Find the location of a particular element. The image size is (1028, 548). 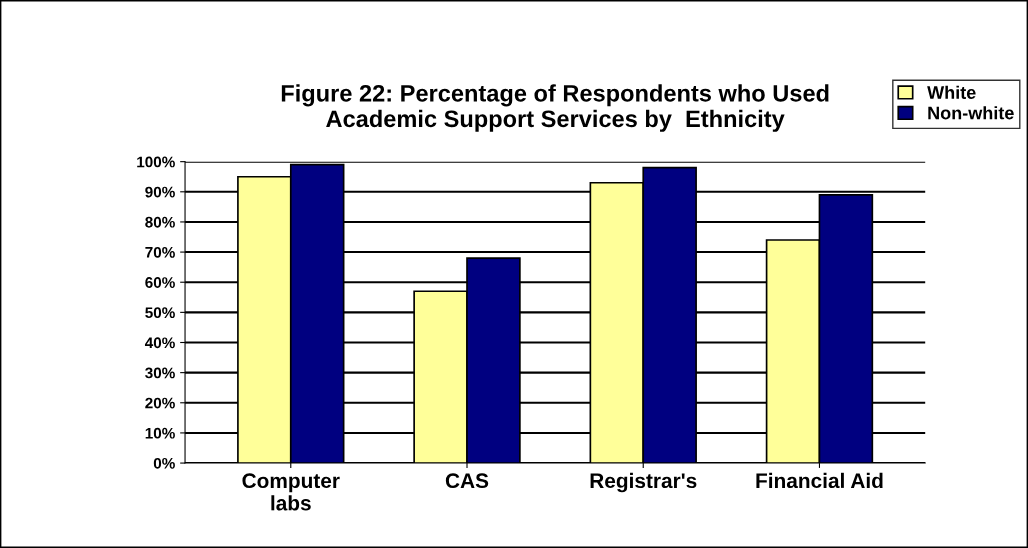

legend-label: Non-white is located at coordinates (971, 113).